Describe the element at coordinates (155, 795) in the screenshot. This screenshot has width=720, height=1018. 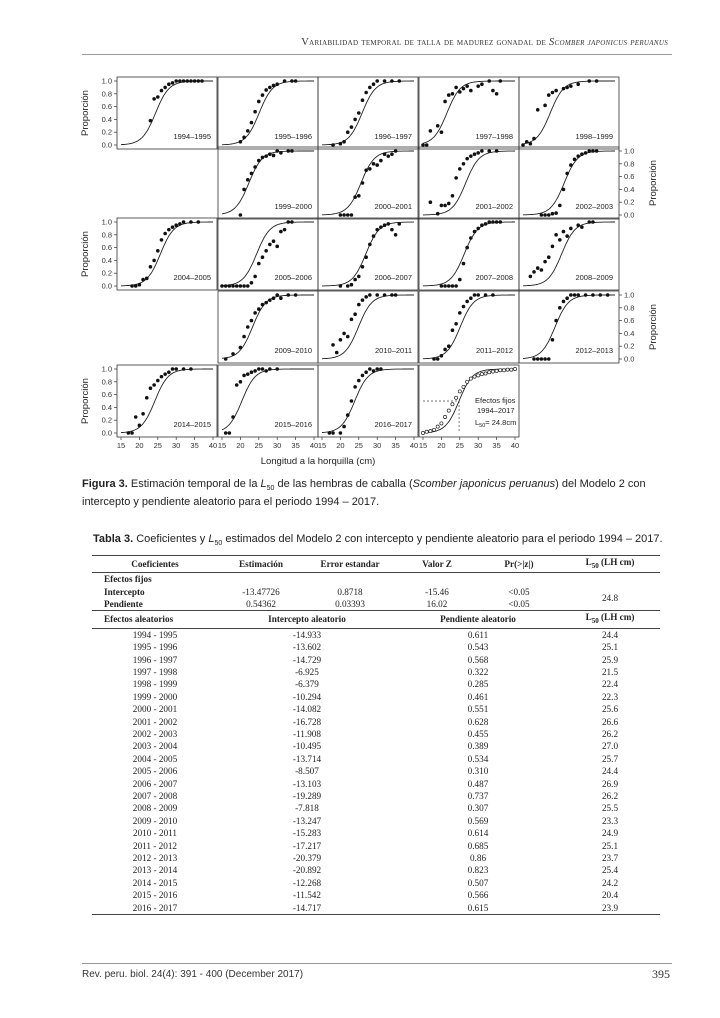
I see `table-cell: 2007 - 2008` at that location.